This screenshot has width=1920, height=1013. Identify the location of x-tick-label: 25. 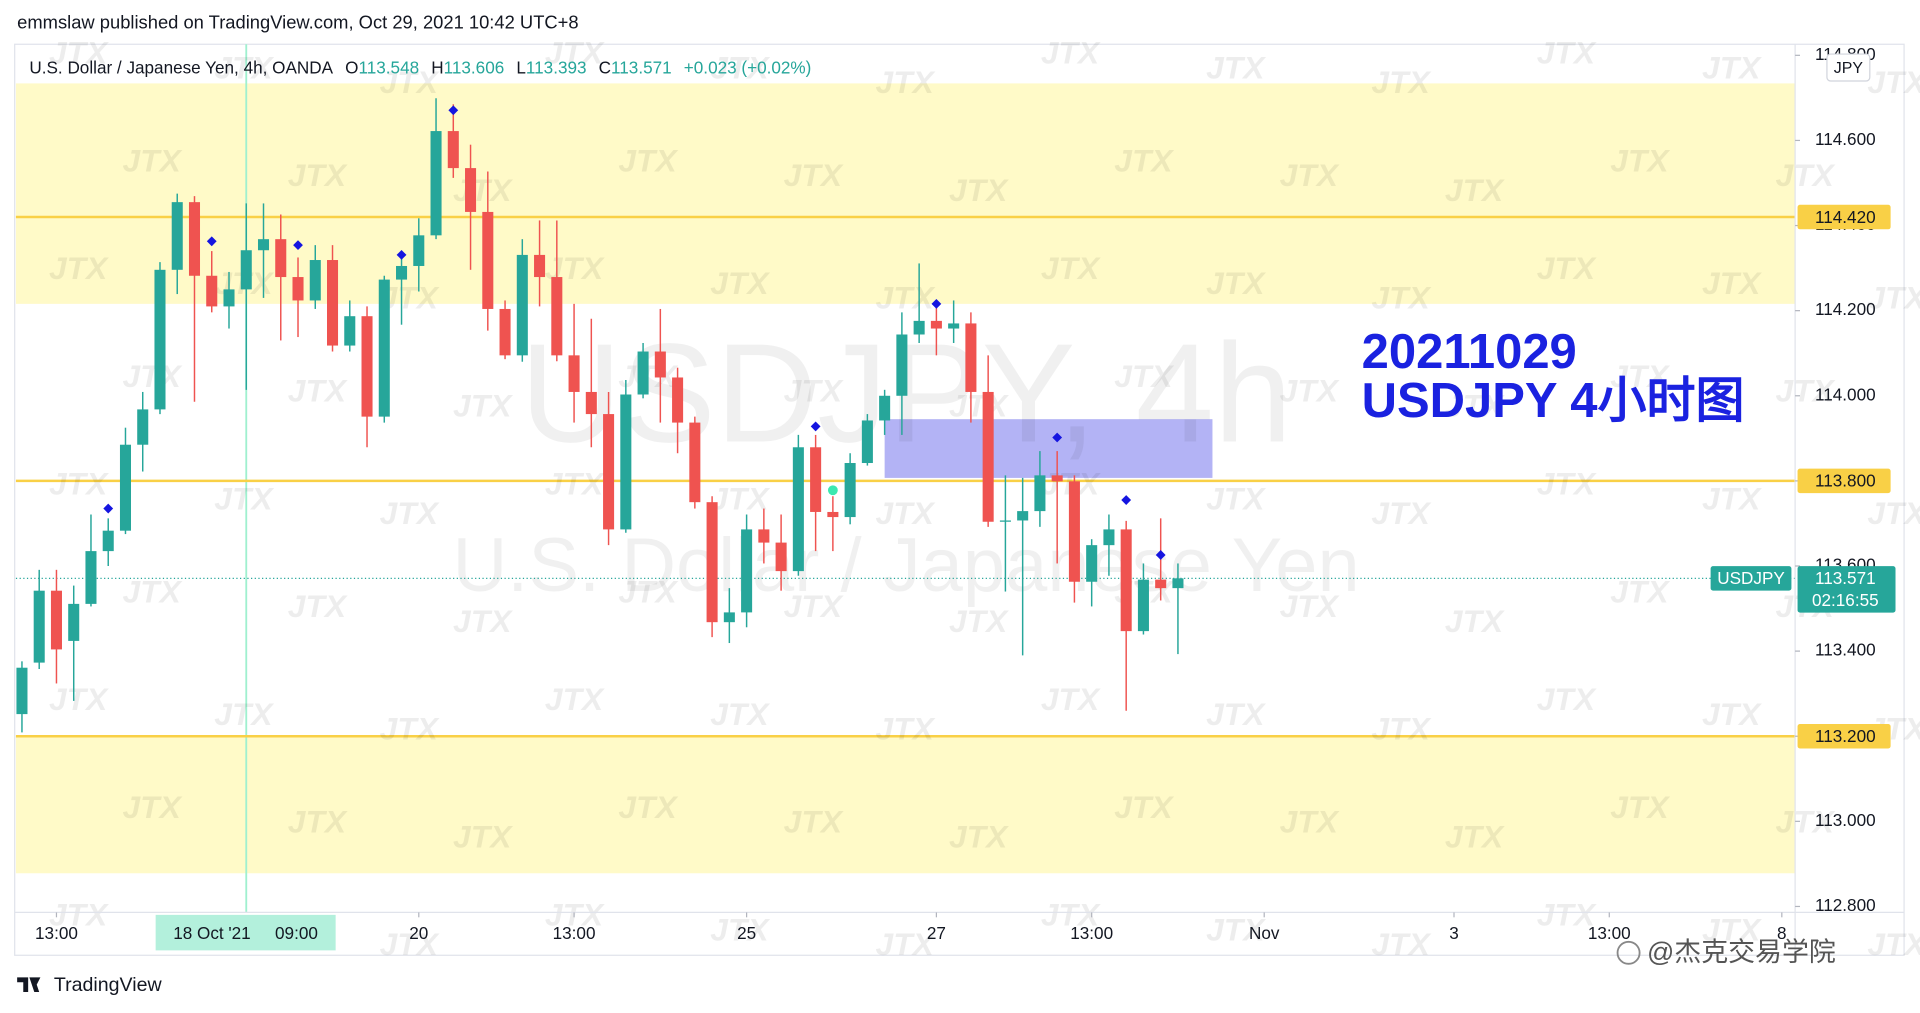
(746, 933).